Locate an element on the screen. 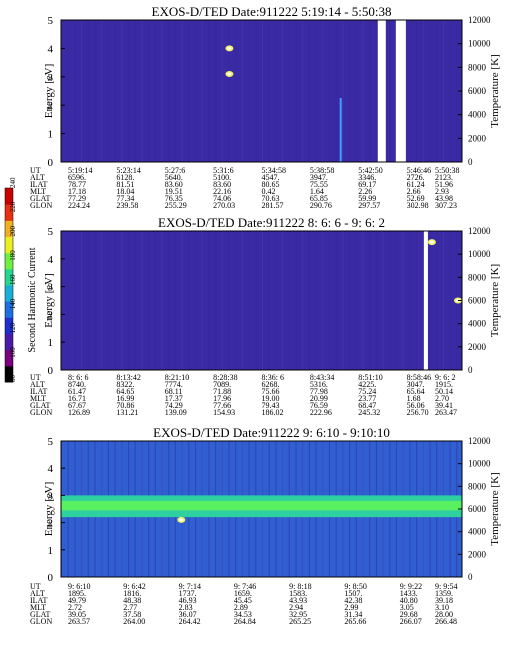 This screenshot has height=654, width=505. table-cell: 77.29 is located at coordinates (77, 198).